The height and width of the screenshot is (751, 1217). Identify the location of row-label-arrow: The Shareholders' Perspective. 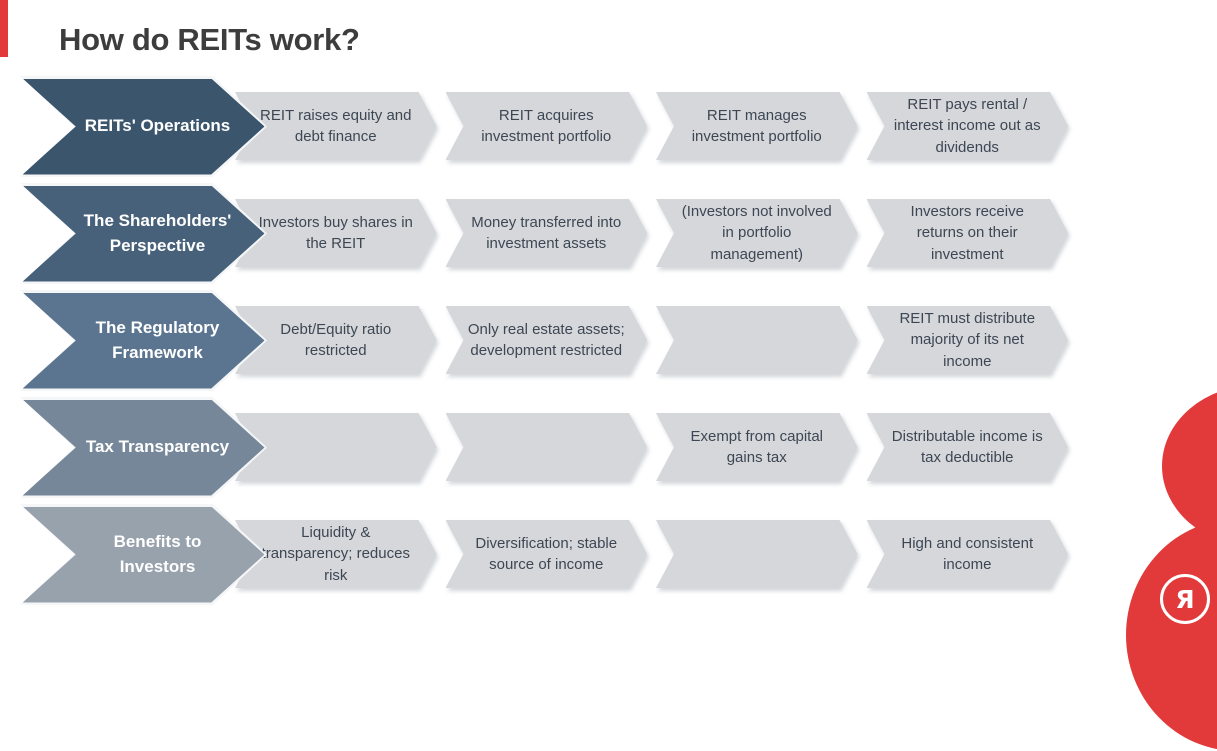
(143, 233).